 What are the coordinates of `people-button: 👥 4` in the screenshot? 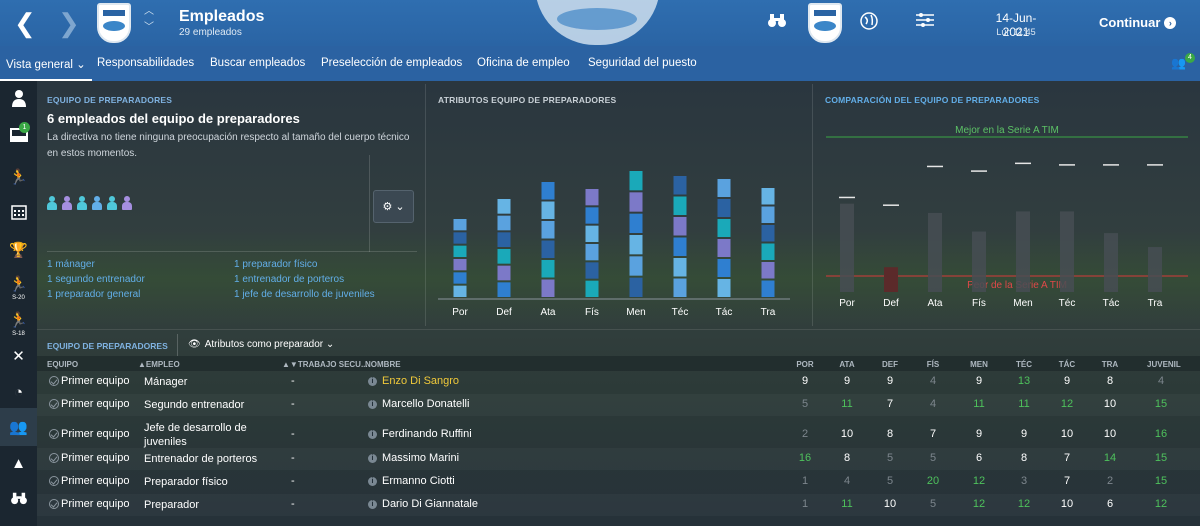 It's located at (1183, 62).